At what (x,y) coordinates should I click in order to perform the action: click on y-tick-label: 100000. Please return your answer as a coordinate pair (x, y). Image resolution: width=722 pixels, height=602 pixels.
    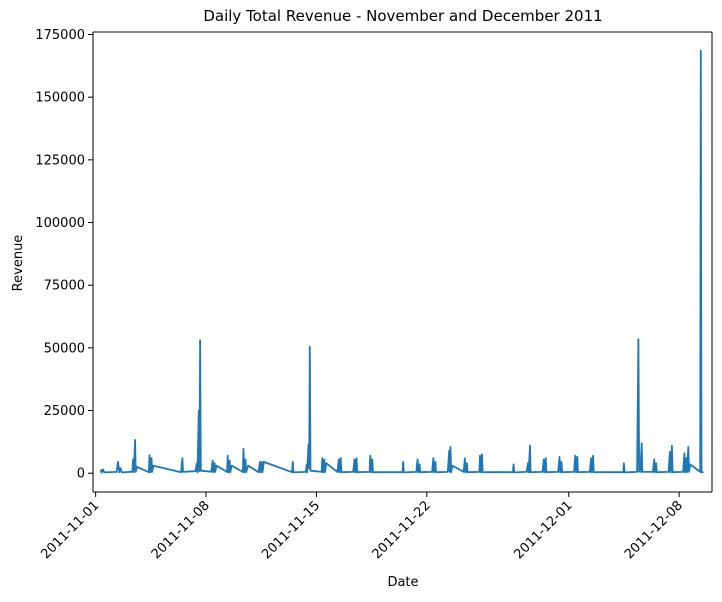
    Looking at the image, I should click on (60, 223).